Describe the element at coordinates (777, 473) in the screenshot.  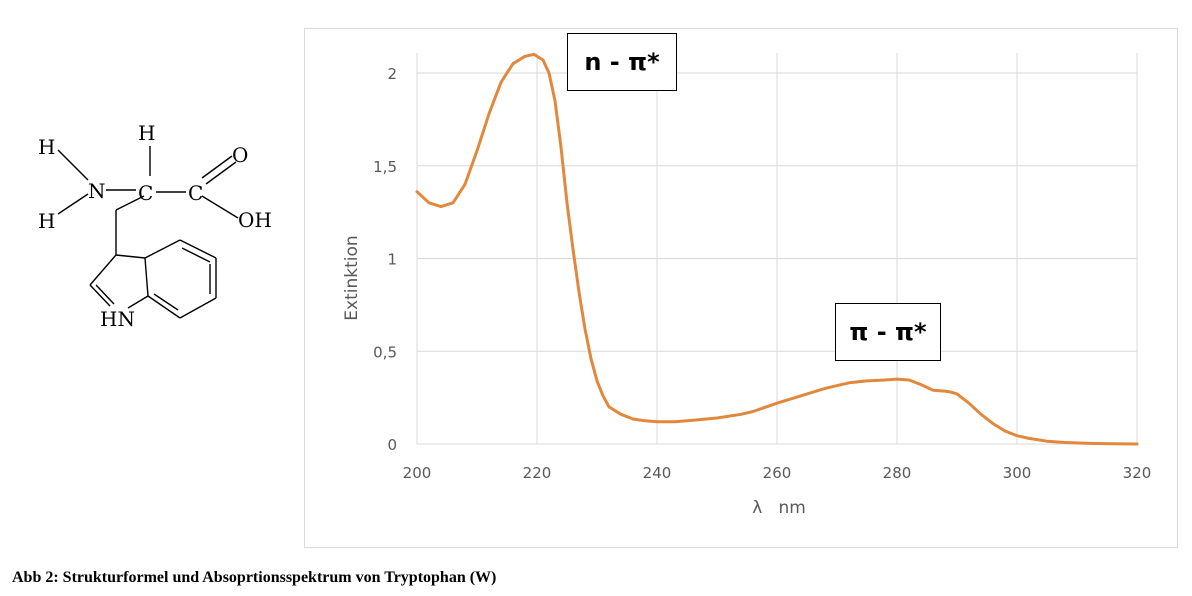
I see `x-tick-label: 260` at that location.